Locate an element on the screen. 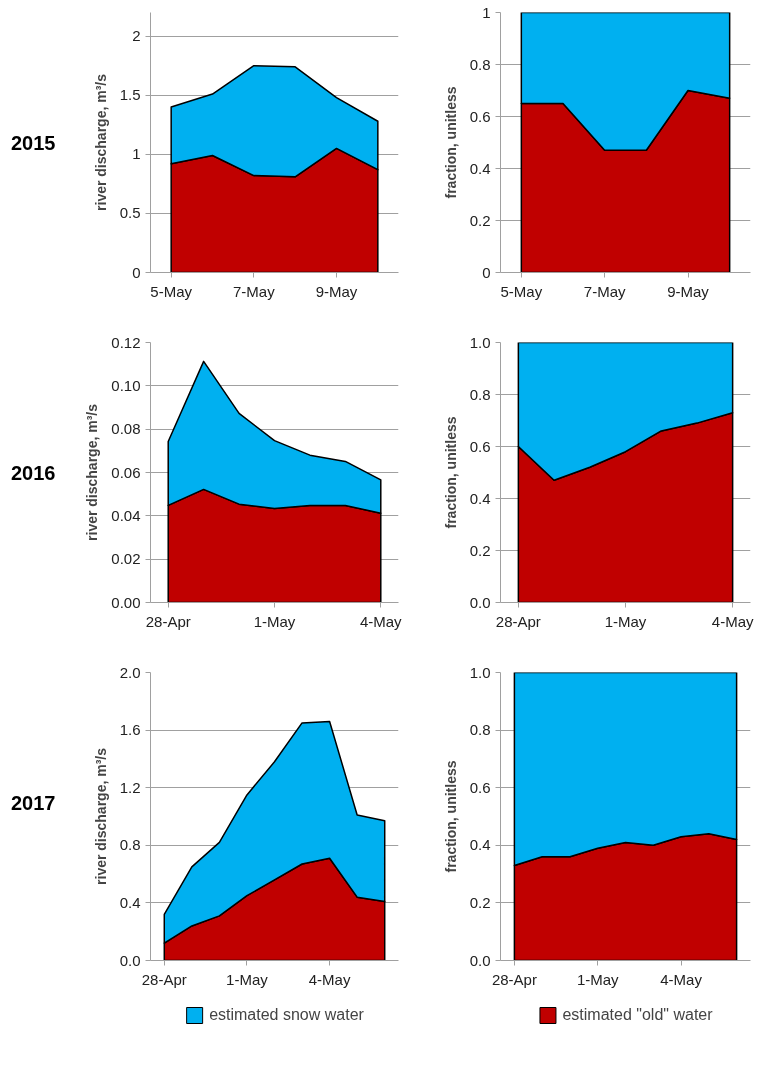  y-tick-label: 1.2 is located at coordinates (130, 787).